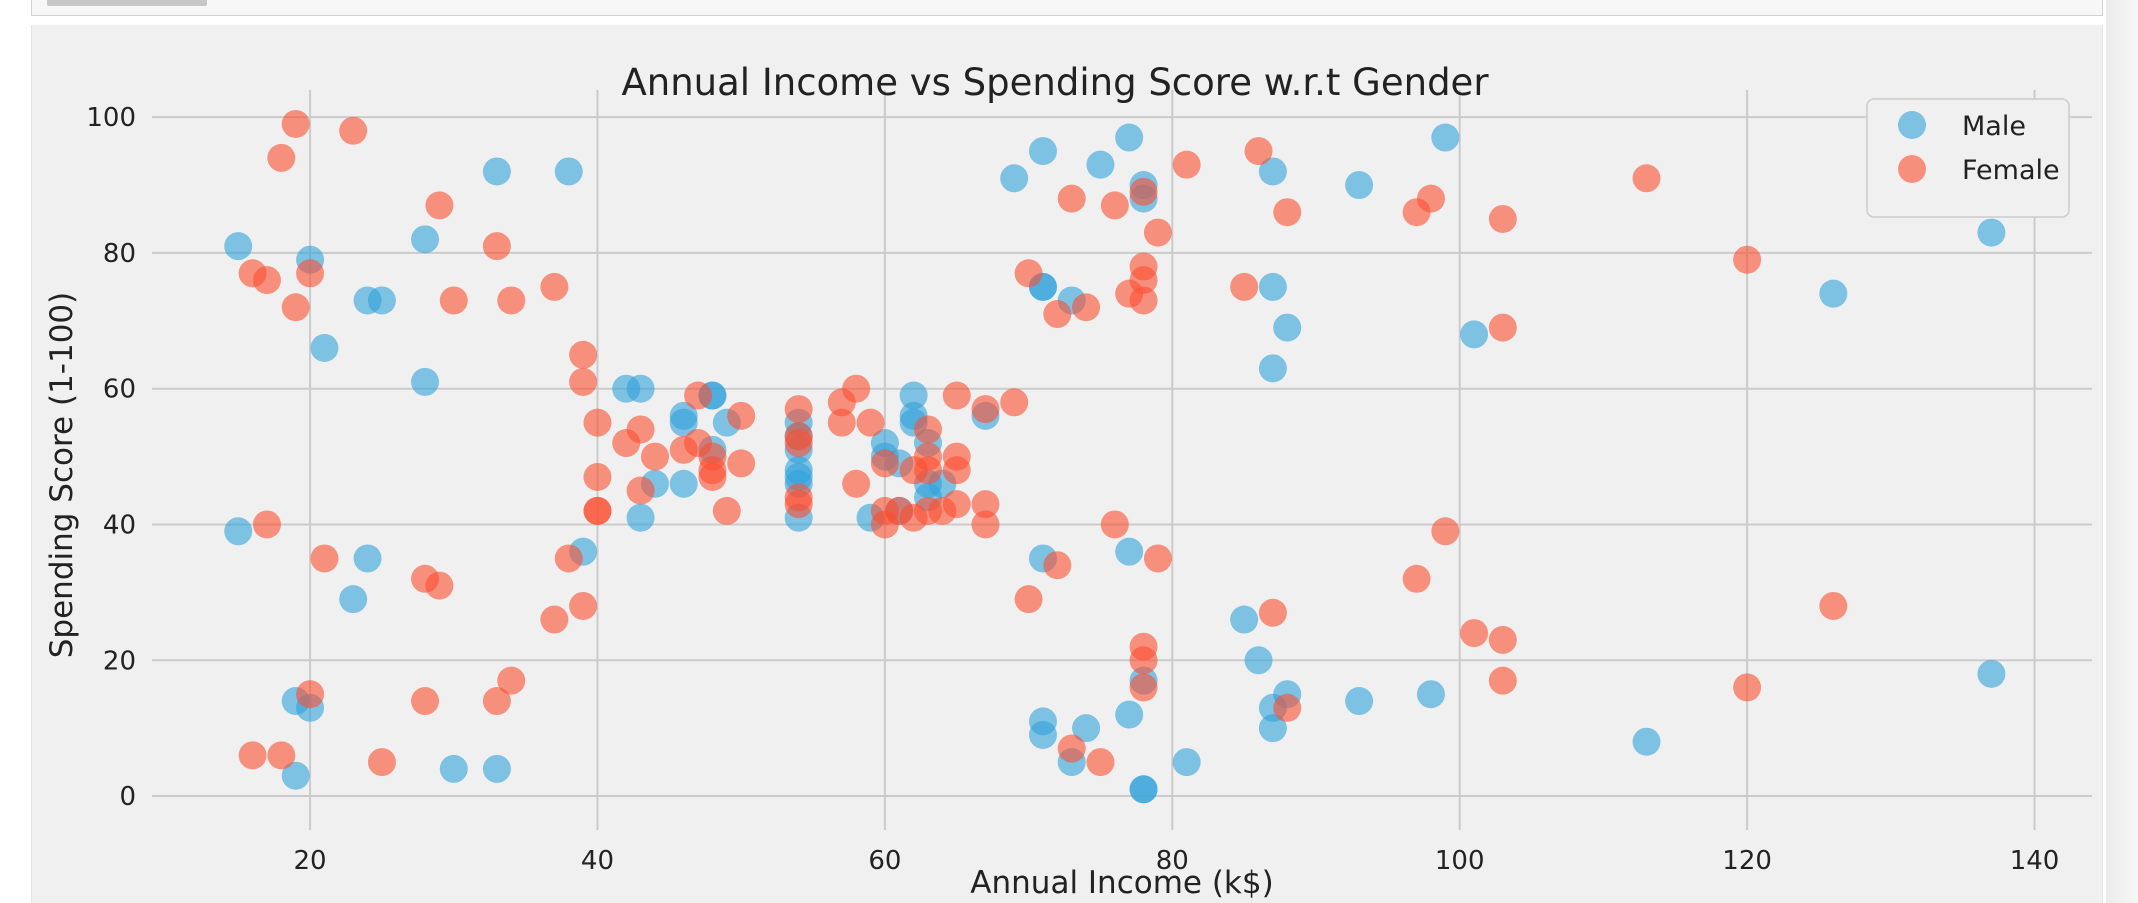 The image size is (2138, 903). What do you see at coordinates (597, 861) in the screenshot?
I see `x-tick-label: 40` at bounding box center [597, 861].